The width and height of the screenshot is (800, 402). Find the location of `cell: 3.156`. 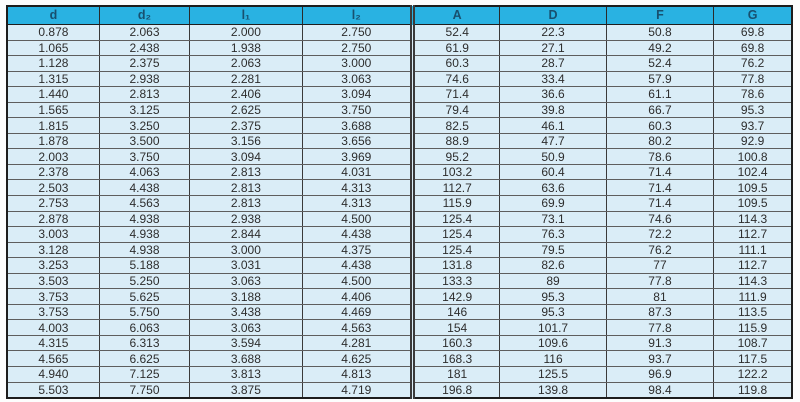

cell: 3.156 is located at coordinates (246, 141).